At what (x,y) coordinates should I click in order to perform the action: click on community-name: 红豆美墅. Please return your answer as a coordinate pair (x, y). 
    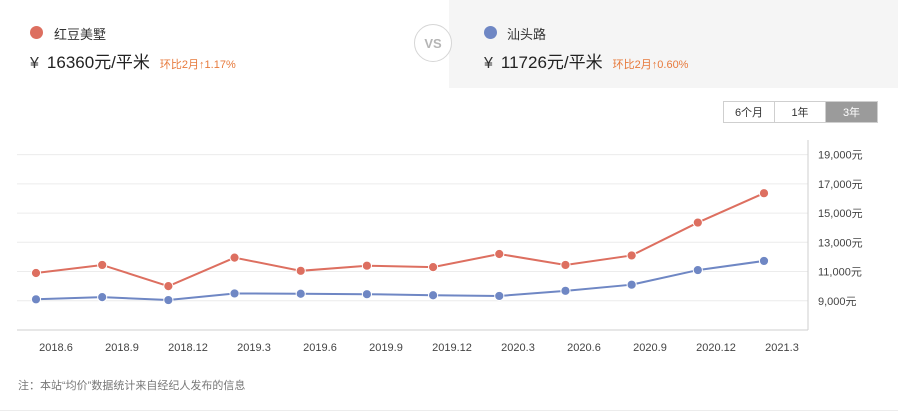
    Looking at the image, I should click on (80, 34).